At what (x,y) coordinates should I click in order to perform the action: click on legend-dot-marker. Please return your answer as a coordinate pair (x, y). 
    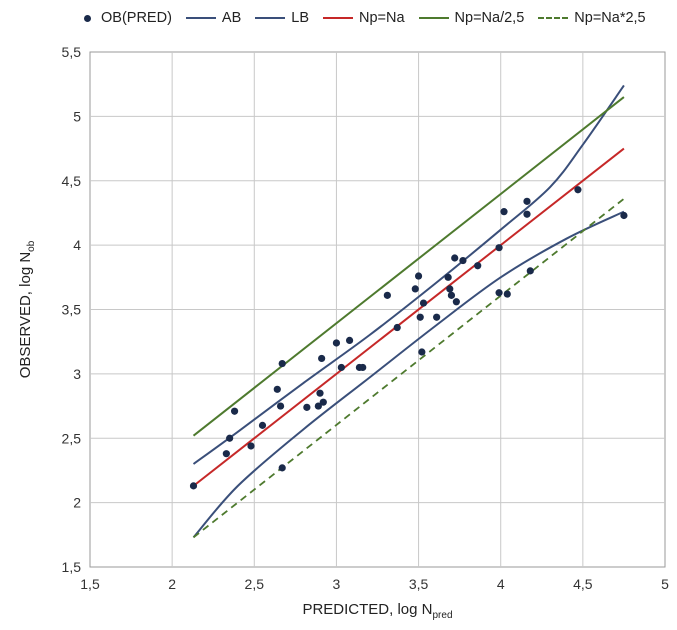
    Looking at the image, I should click on (87, 18).